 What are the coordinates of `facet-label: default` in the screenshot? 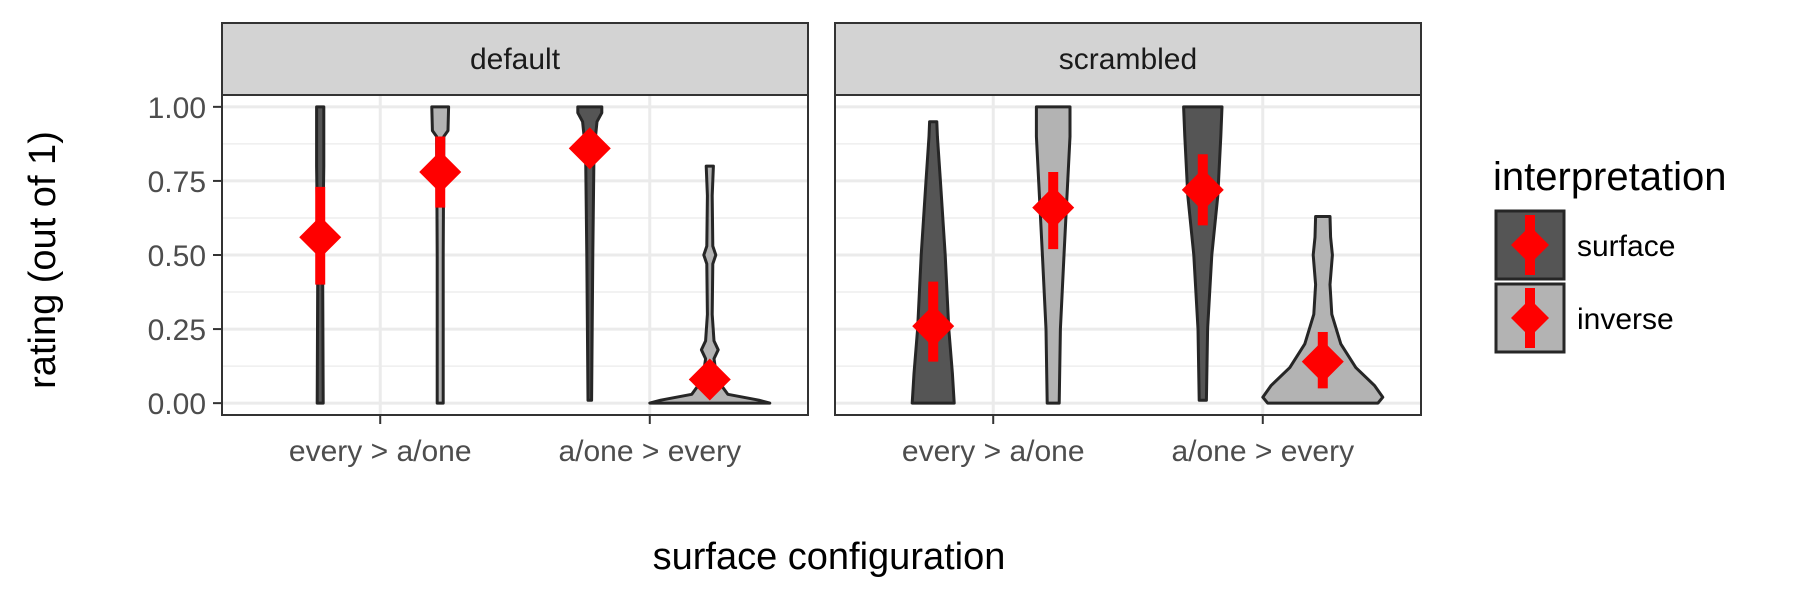 It's located at (515, 59).